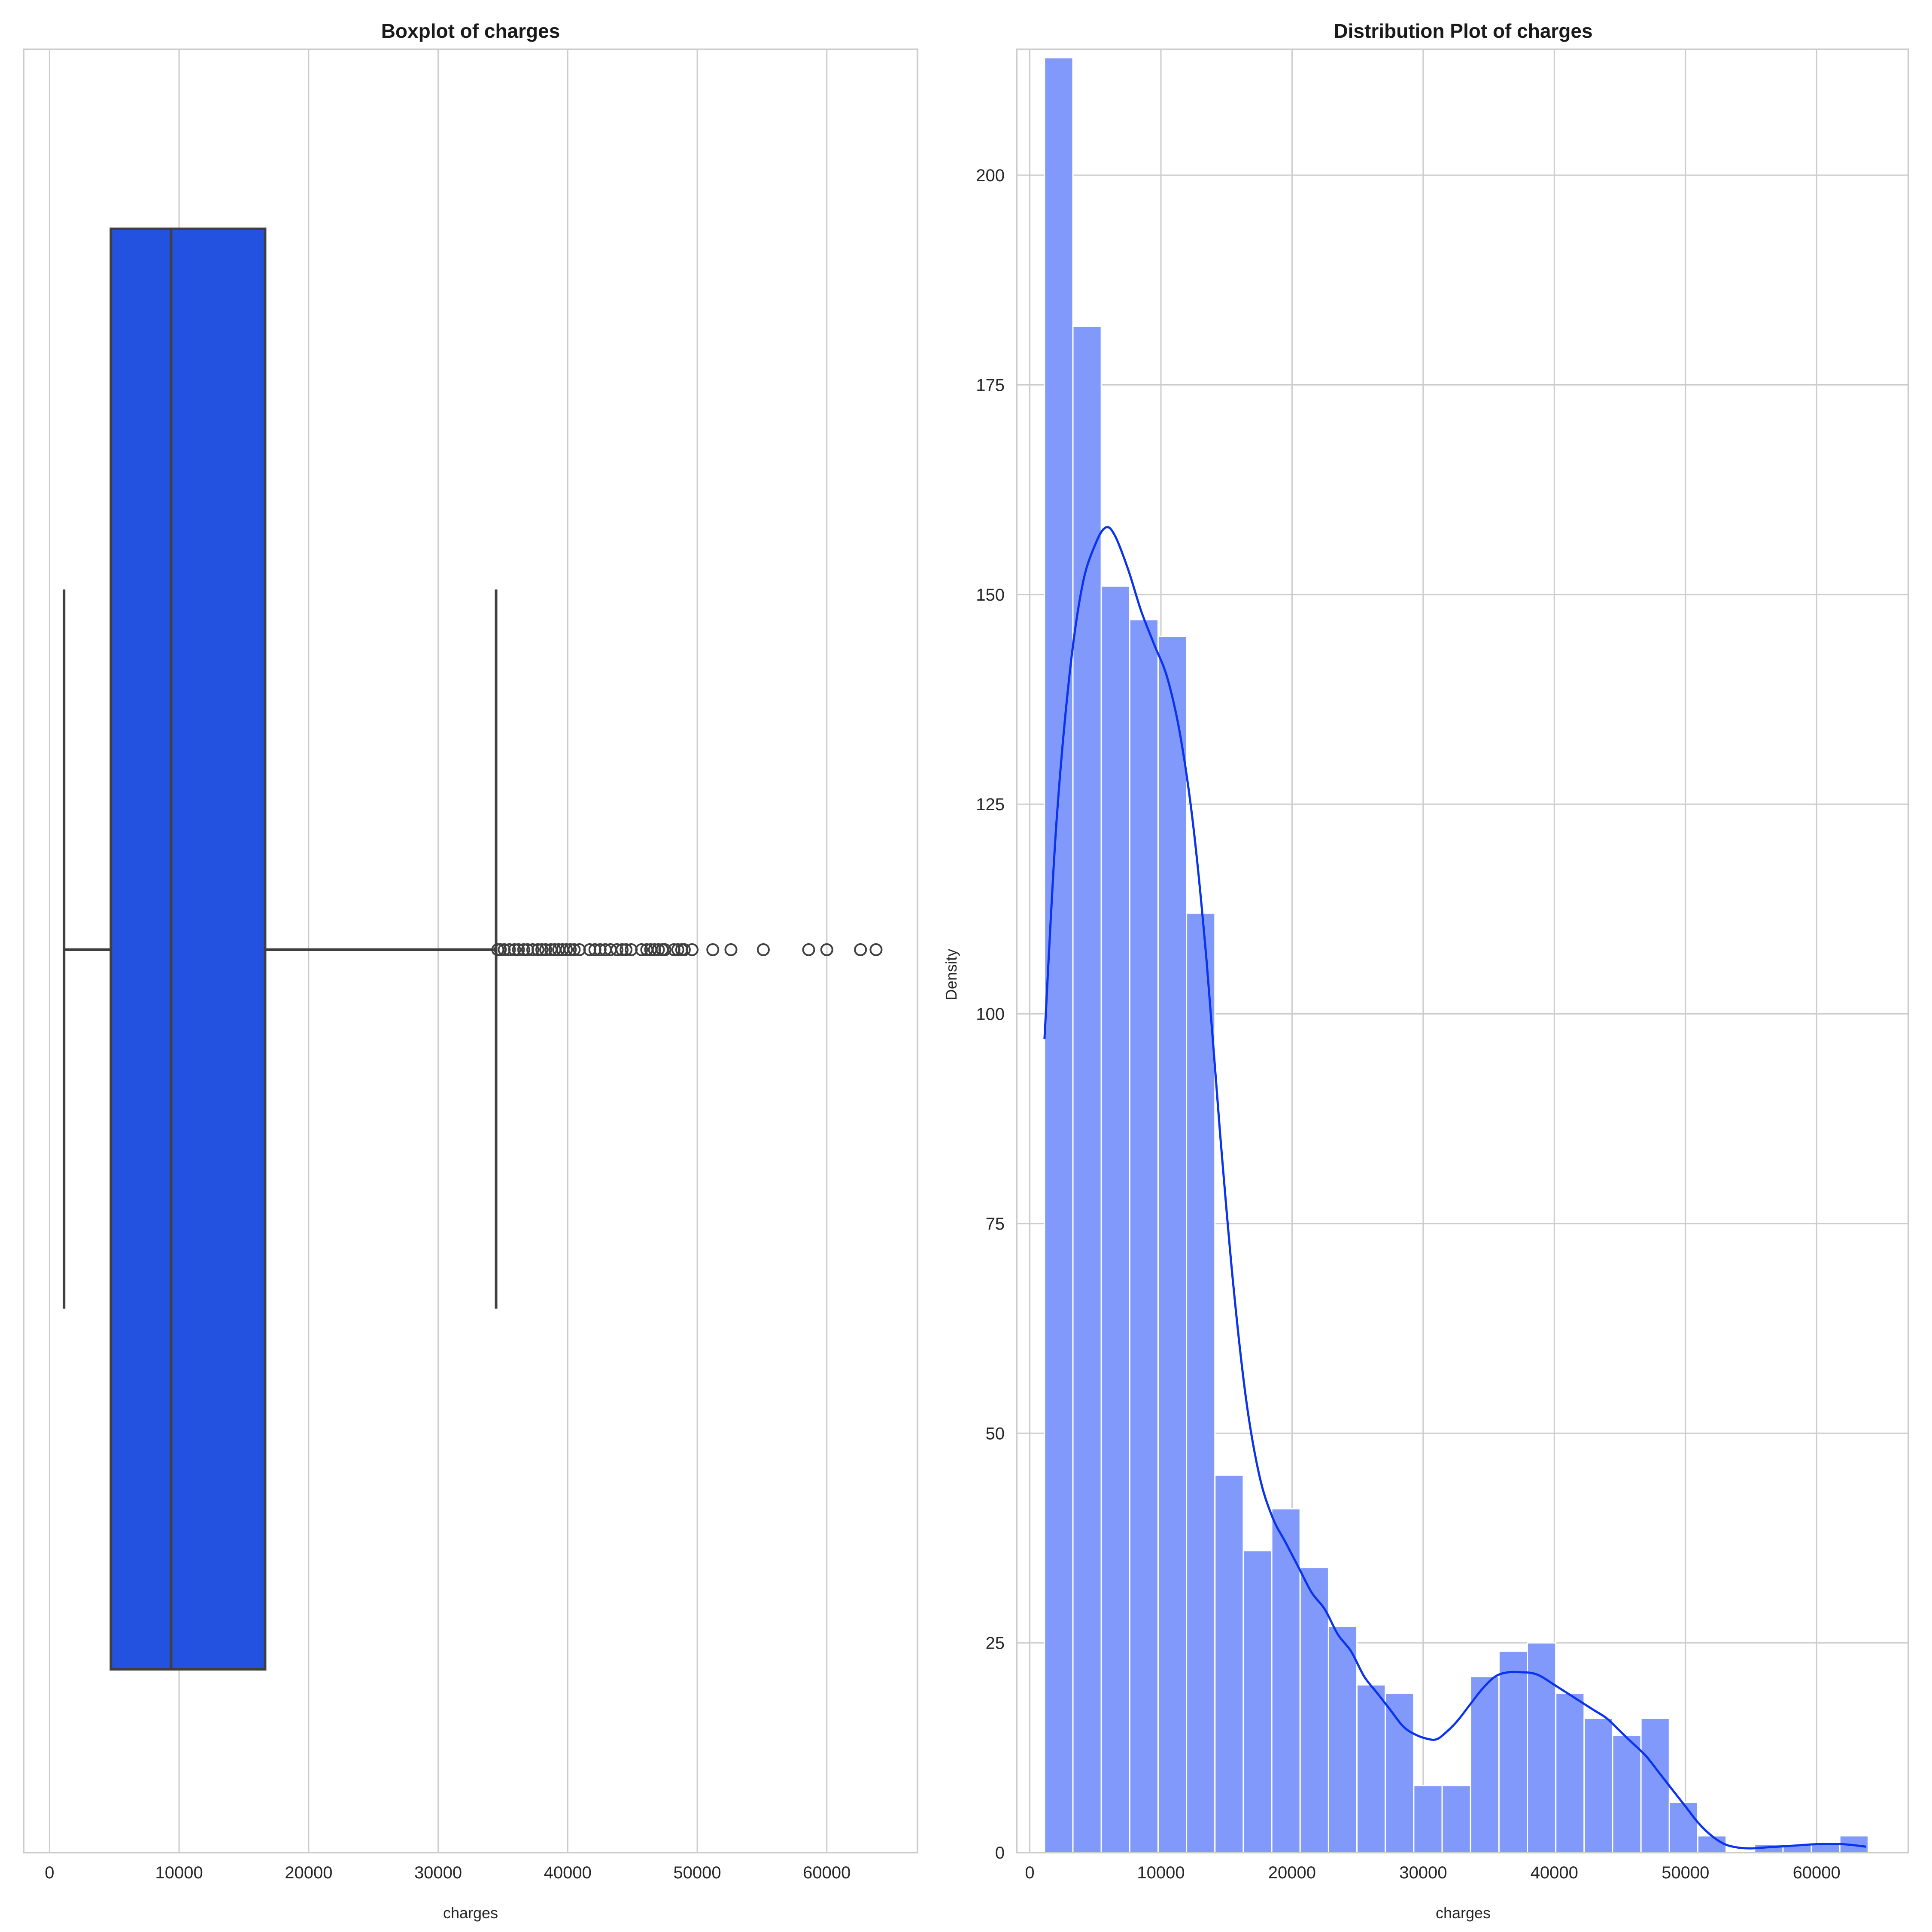 This screenshot has width=1932, height=1932. What do you see at coordinates (470, 31) in the screenshot?
I see `boxplot-title: Boxplot of charges` at bounding box center [470, 31].